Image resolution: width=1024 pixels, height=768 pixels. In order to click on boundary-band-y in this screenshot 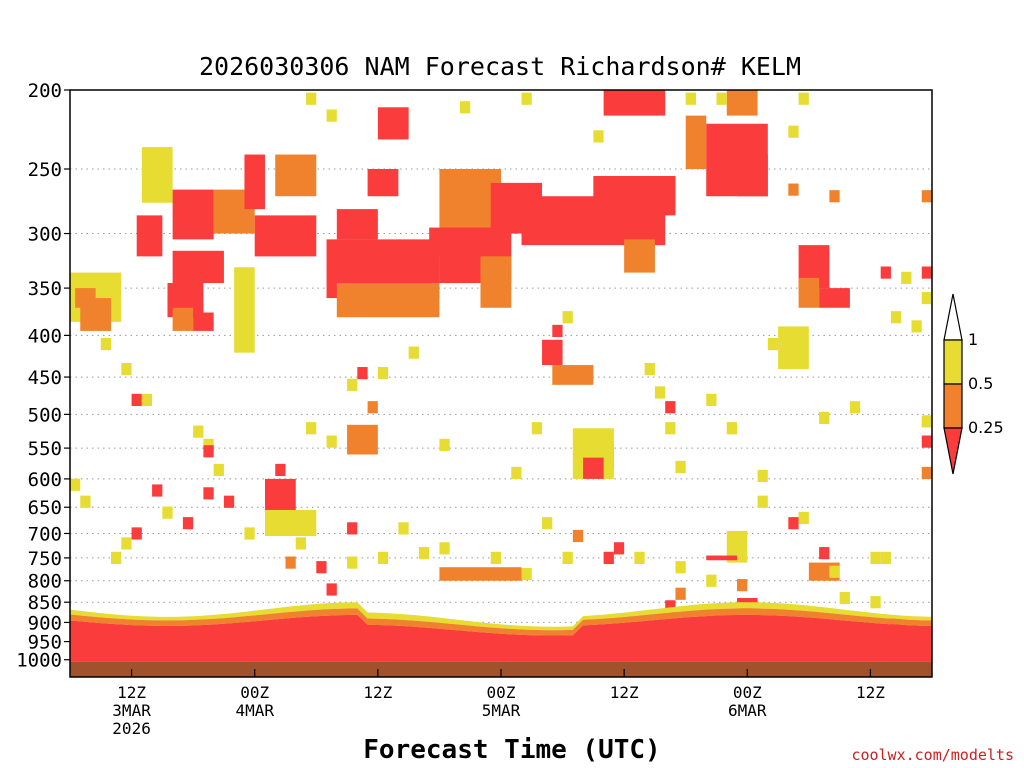, I will do `click(501, 616)`.